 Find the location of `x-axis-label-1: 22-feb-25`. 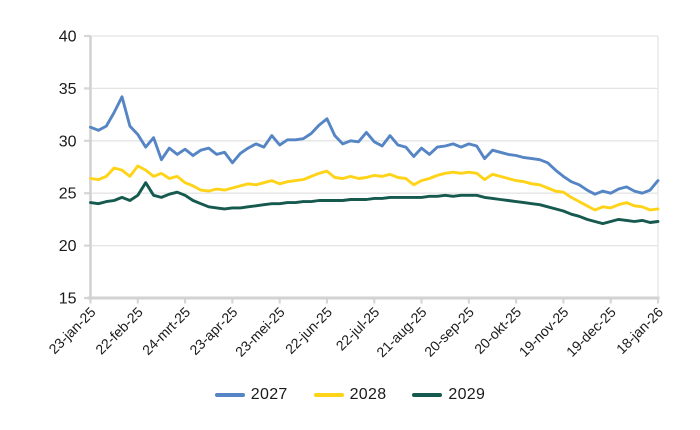

x-axis-label-1: 22-feb-25 is located at coordinates (119, 331).